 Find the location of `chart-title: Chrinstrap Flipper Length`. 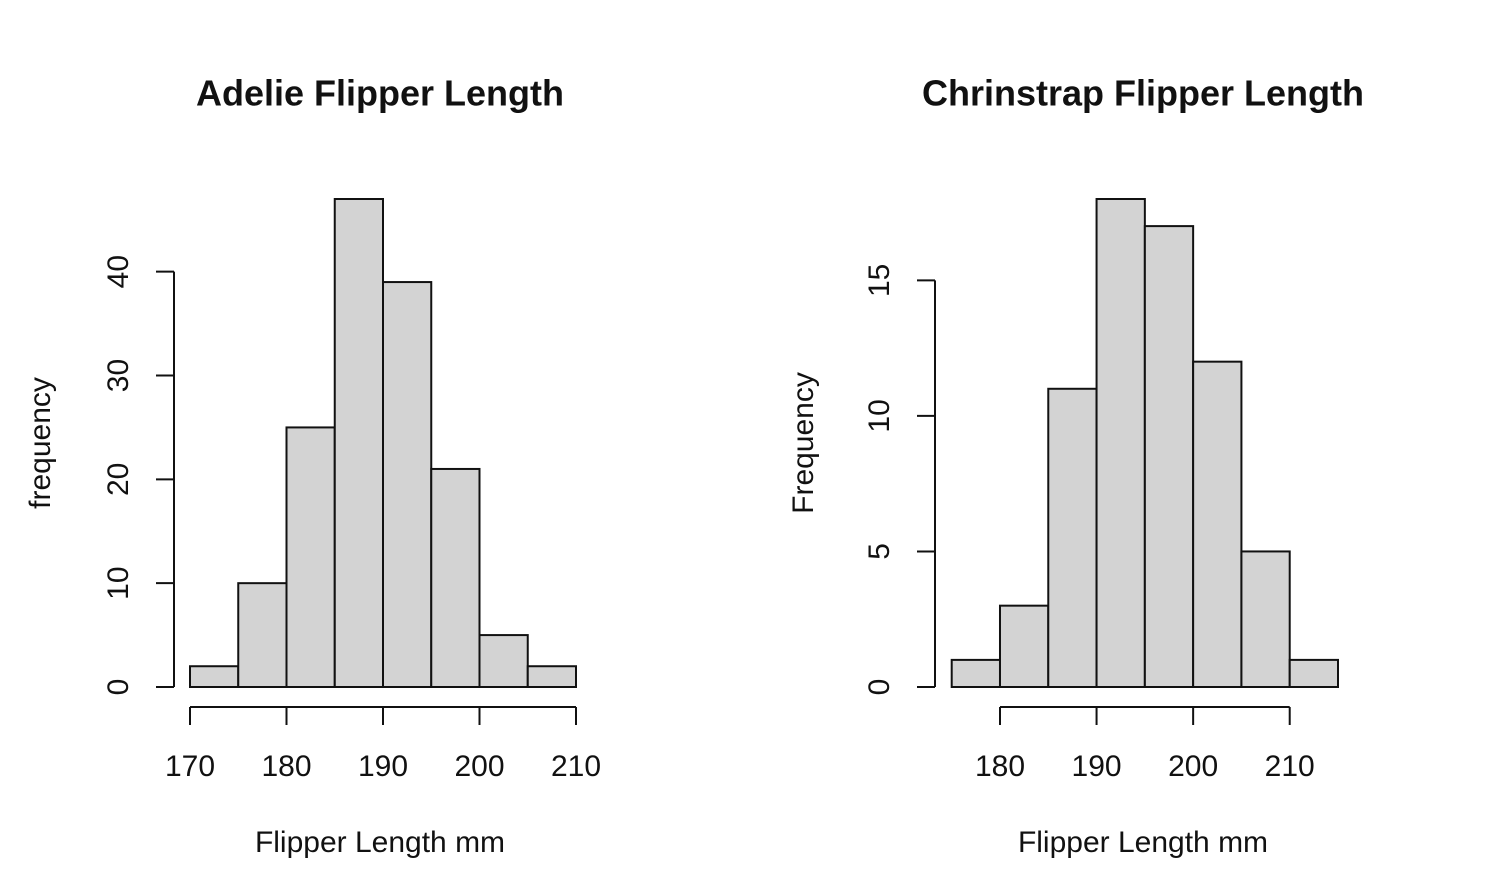

chart-title: Chrinstrap Flipper Length is located at coordinates (1143, 93).